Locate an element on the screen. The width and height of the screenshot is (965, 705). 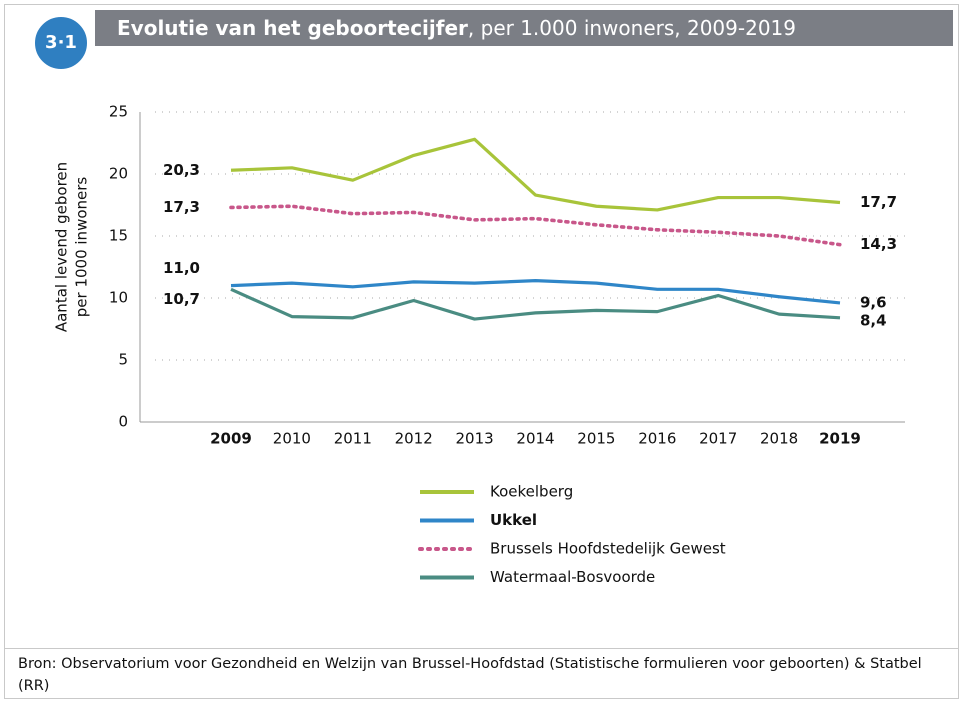
value-label: 17,7 is located at coordinates (878, 202).